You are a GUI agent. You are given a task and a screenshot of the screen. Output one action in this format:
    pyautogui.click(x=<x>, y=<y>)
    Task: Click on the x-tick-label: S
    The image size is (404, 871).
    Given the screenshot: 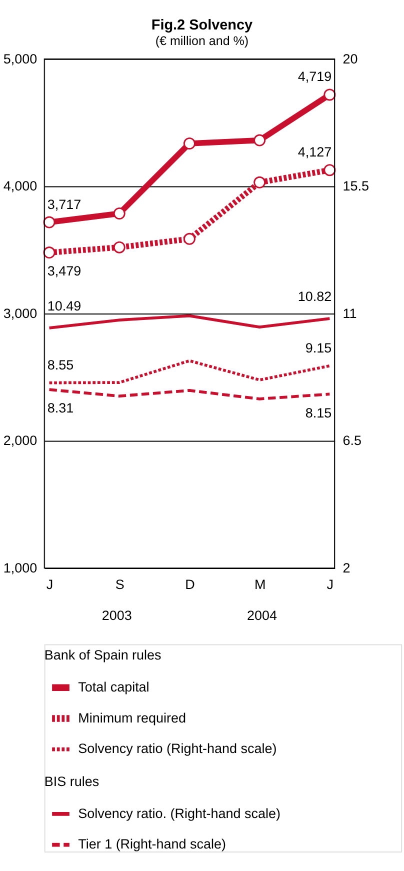 What is the action you would take?
    pyautogui.click(x=119, y=584)
    